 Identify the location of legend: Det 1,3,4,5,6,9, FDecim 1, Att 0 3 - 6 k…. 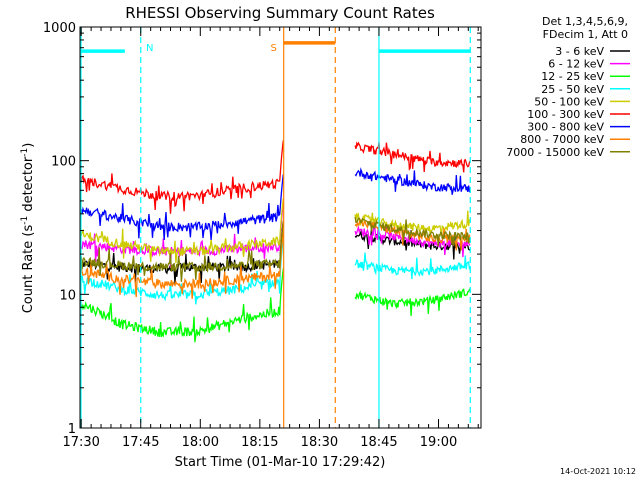
(568, 87).